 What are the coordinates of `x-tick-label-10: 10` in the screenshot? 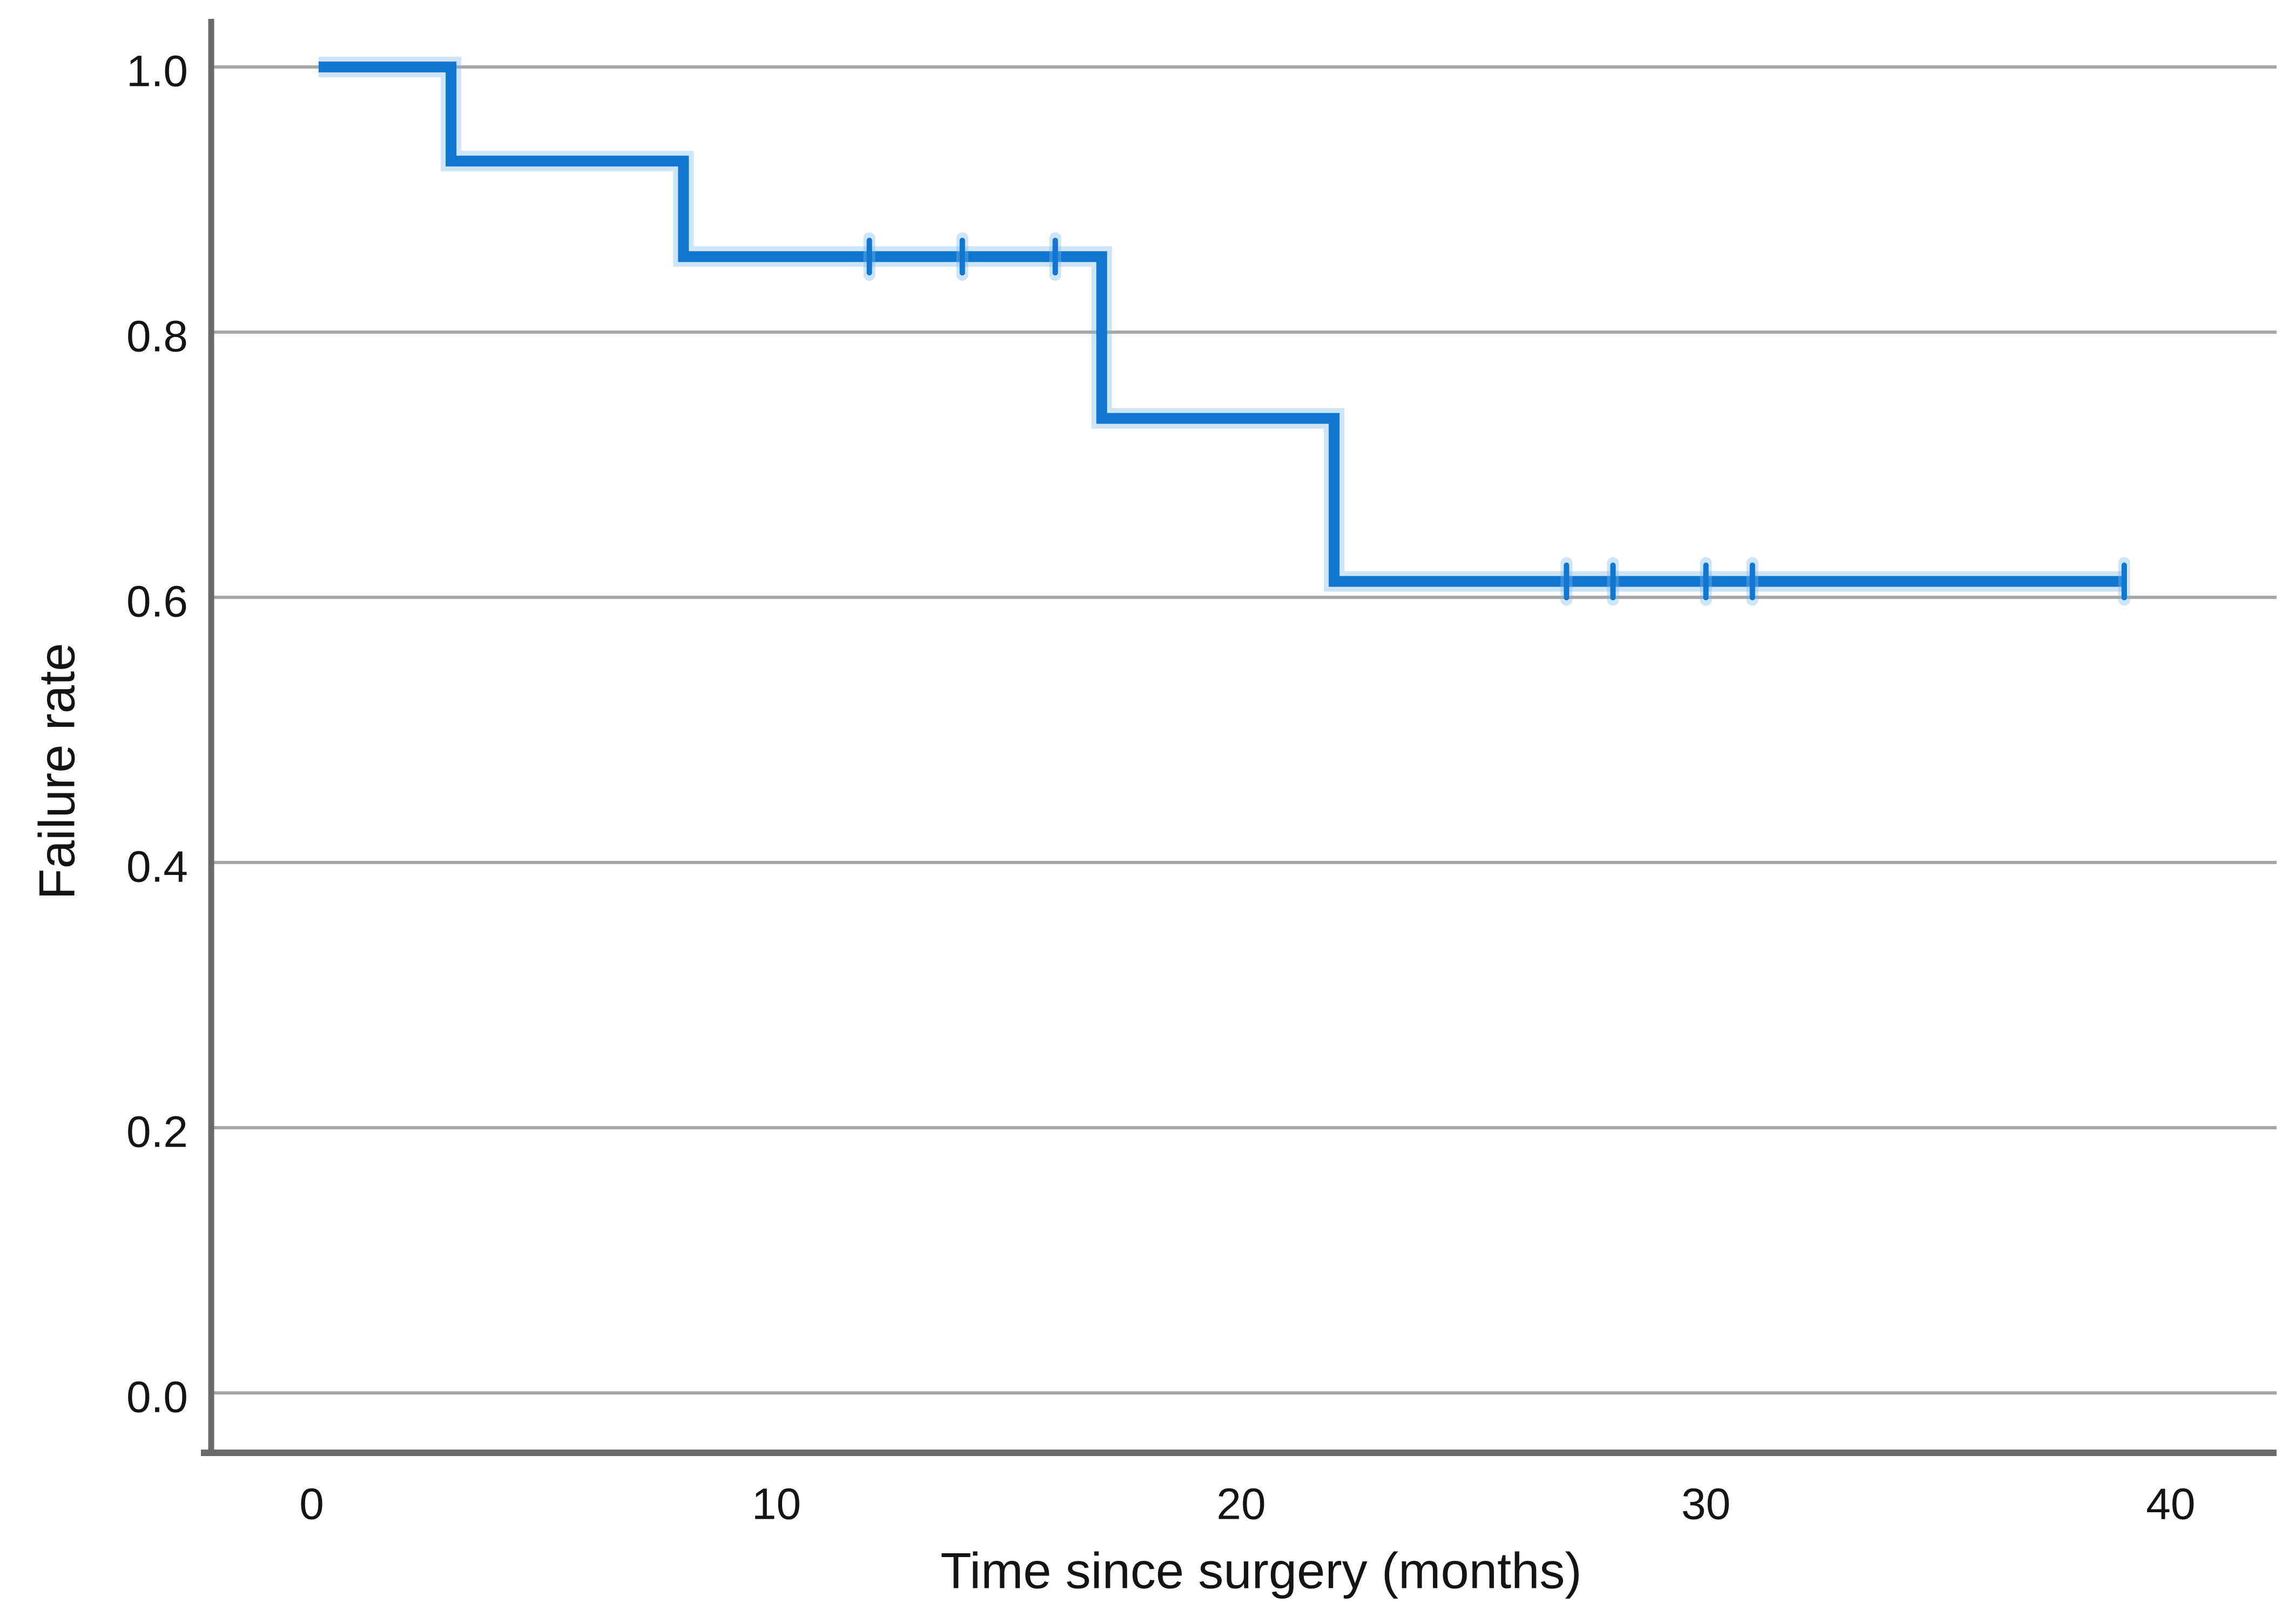 It's located at (776, 1504).